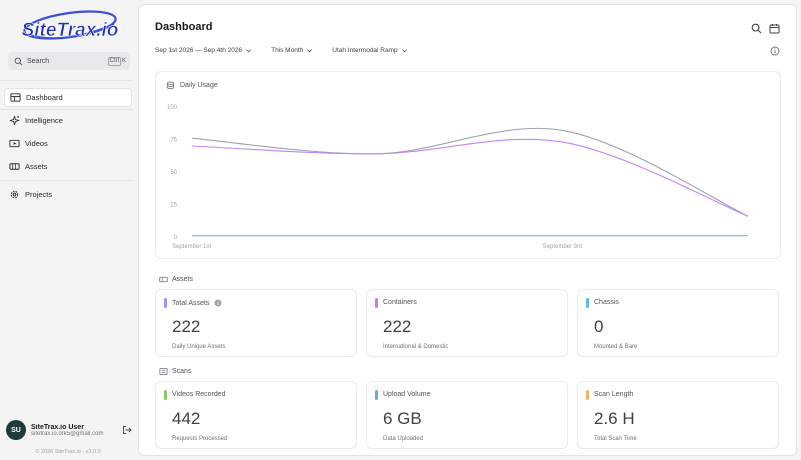  What do you see at coordinates (403, 439) in the screenshot?
I see `card-subtitle: Data Uploaded` at bounding box center [403, 439].